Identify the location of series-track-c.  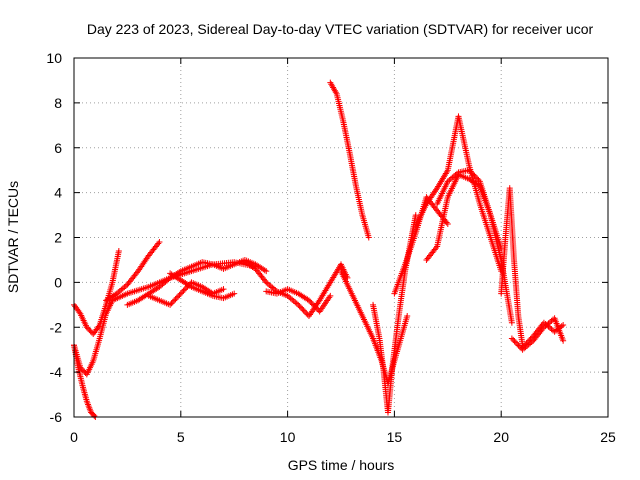
(85, 381).